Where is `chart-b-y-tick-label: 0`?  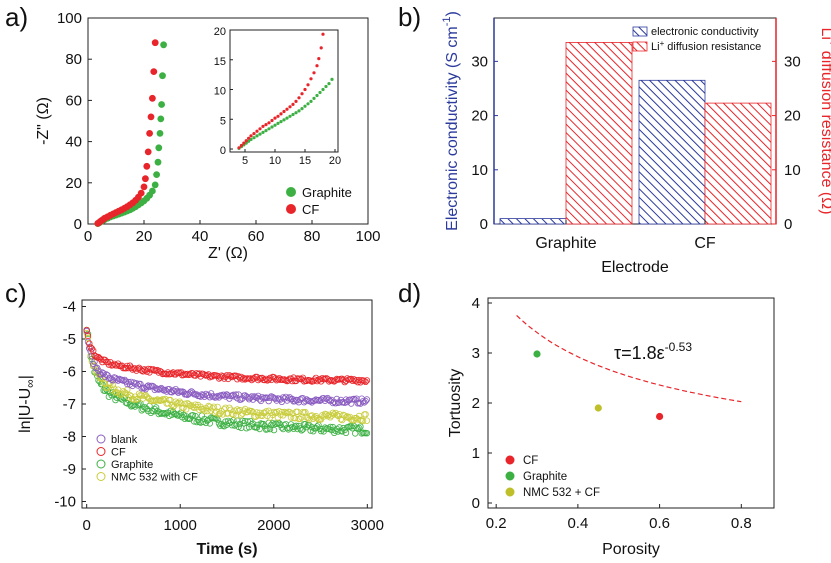
chart-b-y-tick-label: 0 is located at coordinates (484, 224).